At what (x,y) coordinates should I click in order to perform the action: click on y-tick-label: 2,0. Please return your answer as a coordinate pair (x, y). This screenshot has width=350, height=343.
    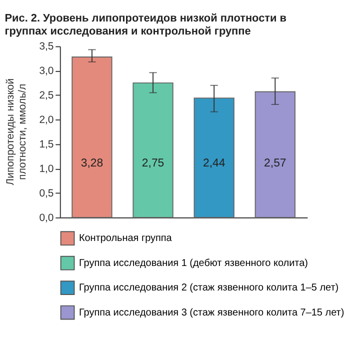
    Looking at the image, I should click on (46, 120).